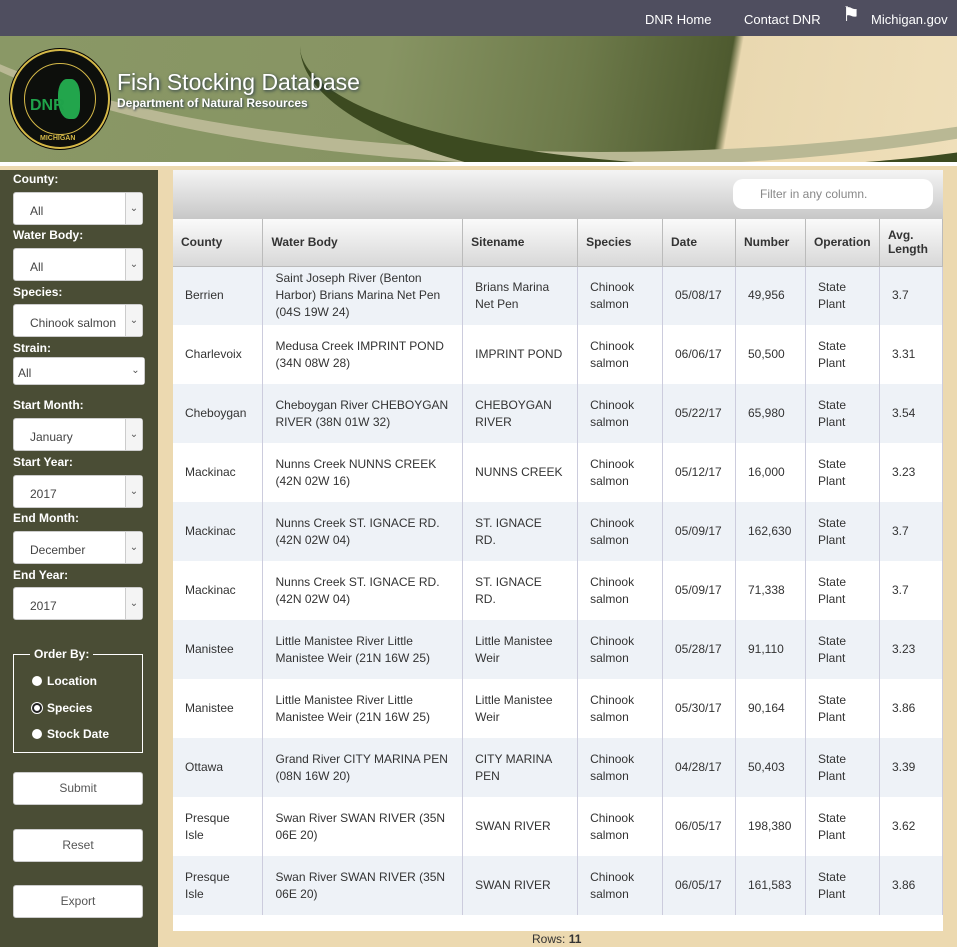 The height and width of the screenshot is (947, 957). What do you see at coordinates (911, 413) in the screenshot?
I see `table-cell: 3.54` at bounding box center [911, 413].